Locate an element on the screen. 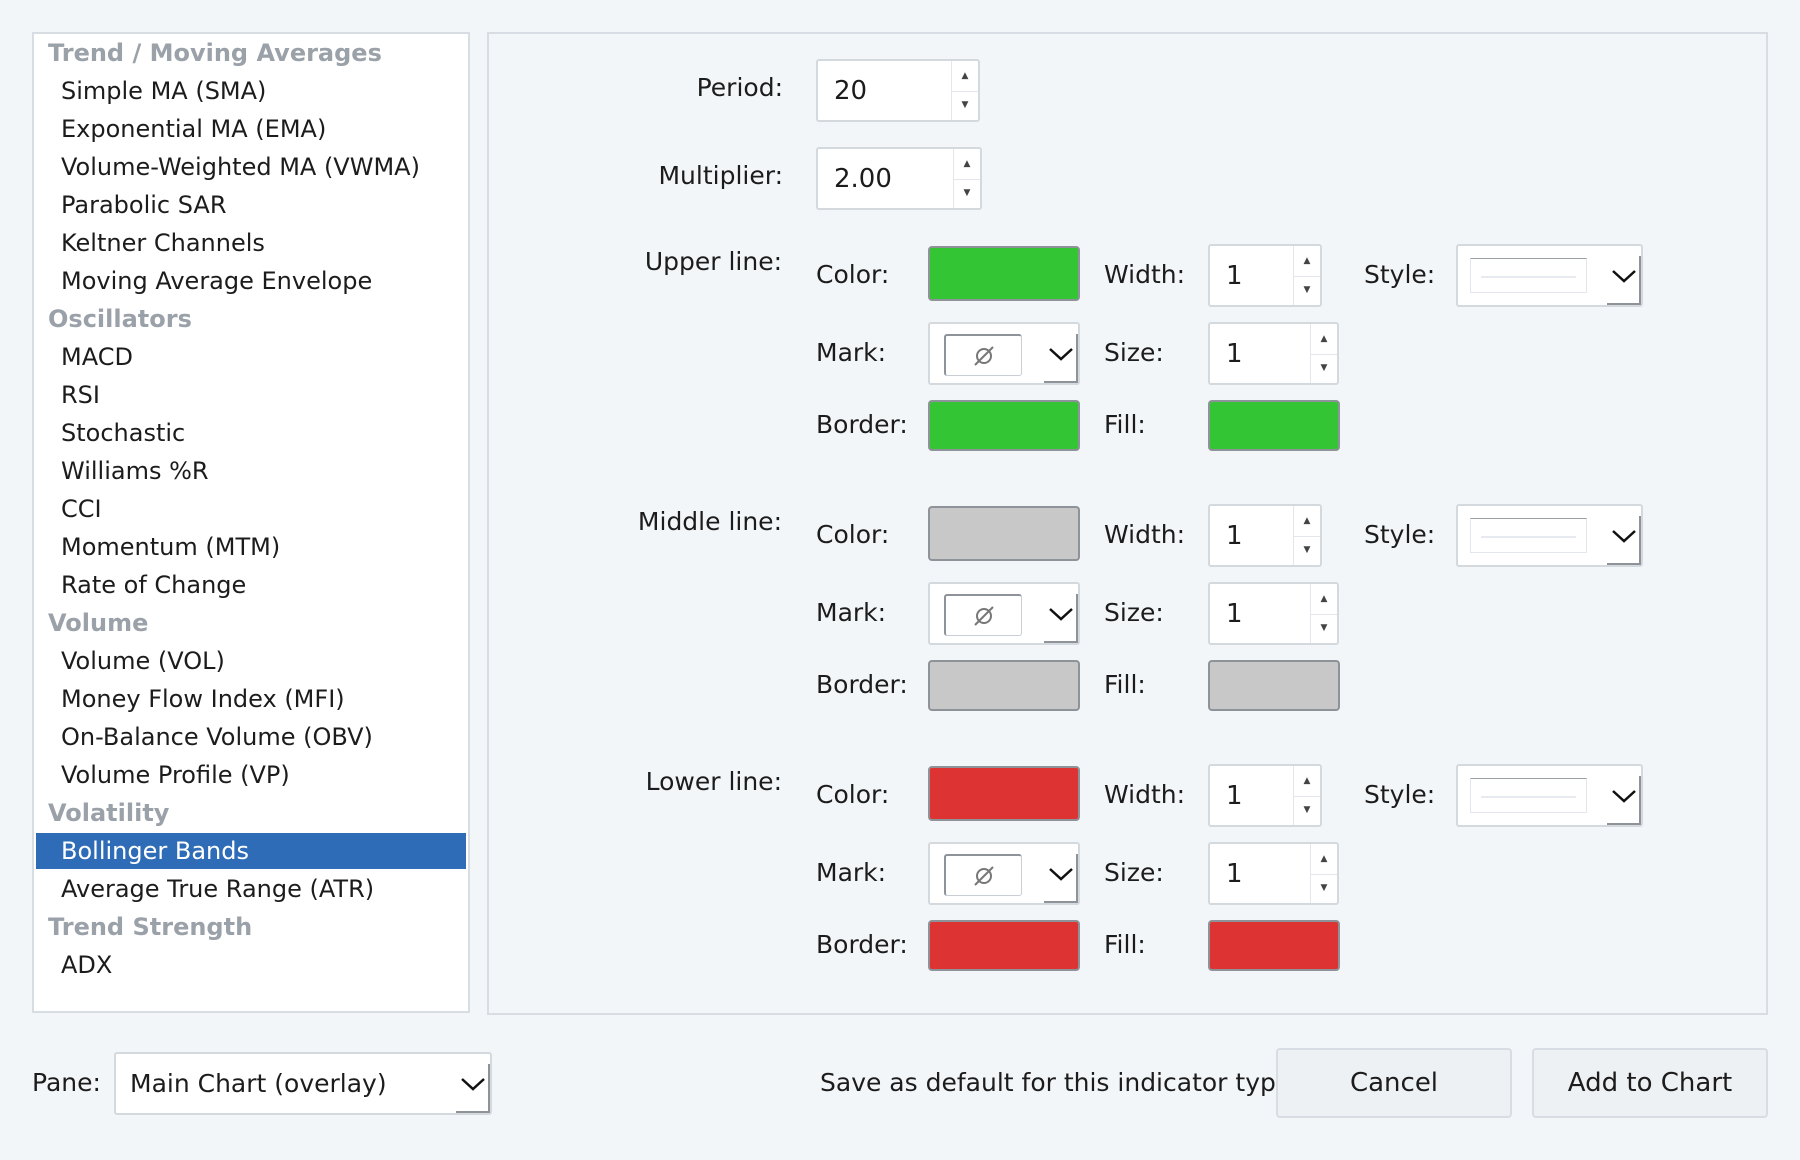  period-spinner: 20 ▲ ▼ is located at coordinates (898, 90).